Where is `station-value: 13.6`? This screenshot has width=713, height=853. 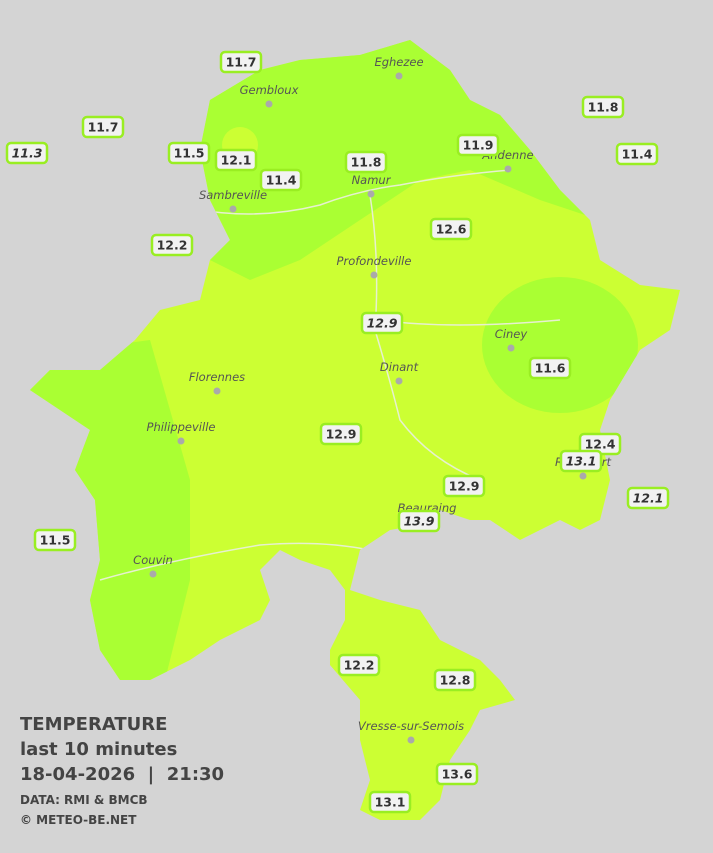
station-value: 13.6 is located at coordinates (457, 774).